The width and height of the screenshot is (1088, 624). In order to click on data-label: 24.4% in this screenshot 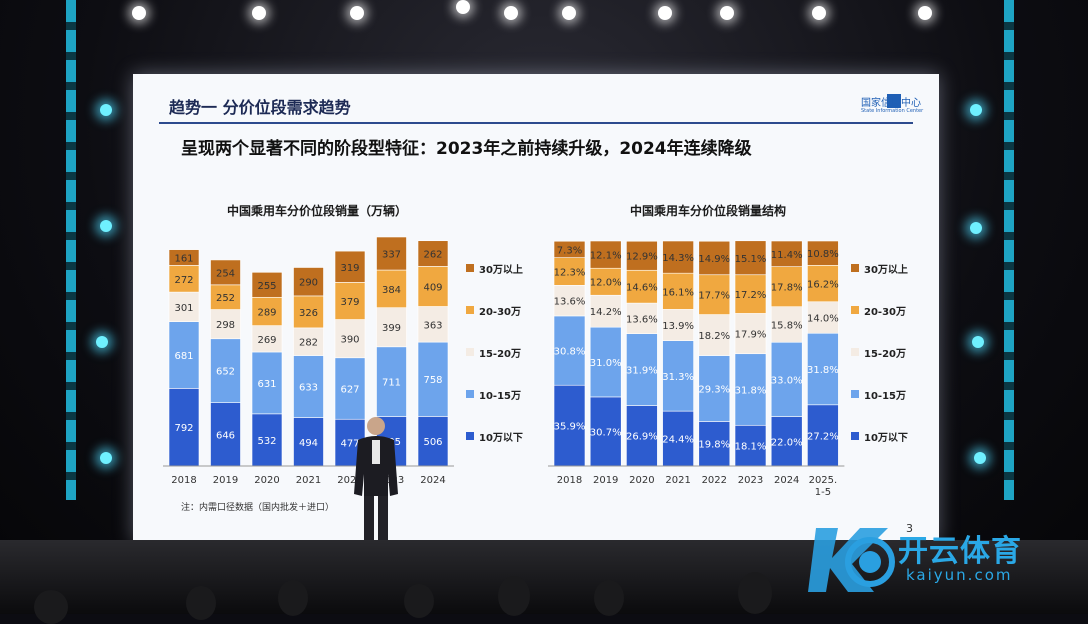, I will do `click(678, 440)`.